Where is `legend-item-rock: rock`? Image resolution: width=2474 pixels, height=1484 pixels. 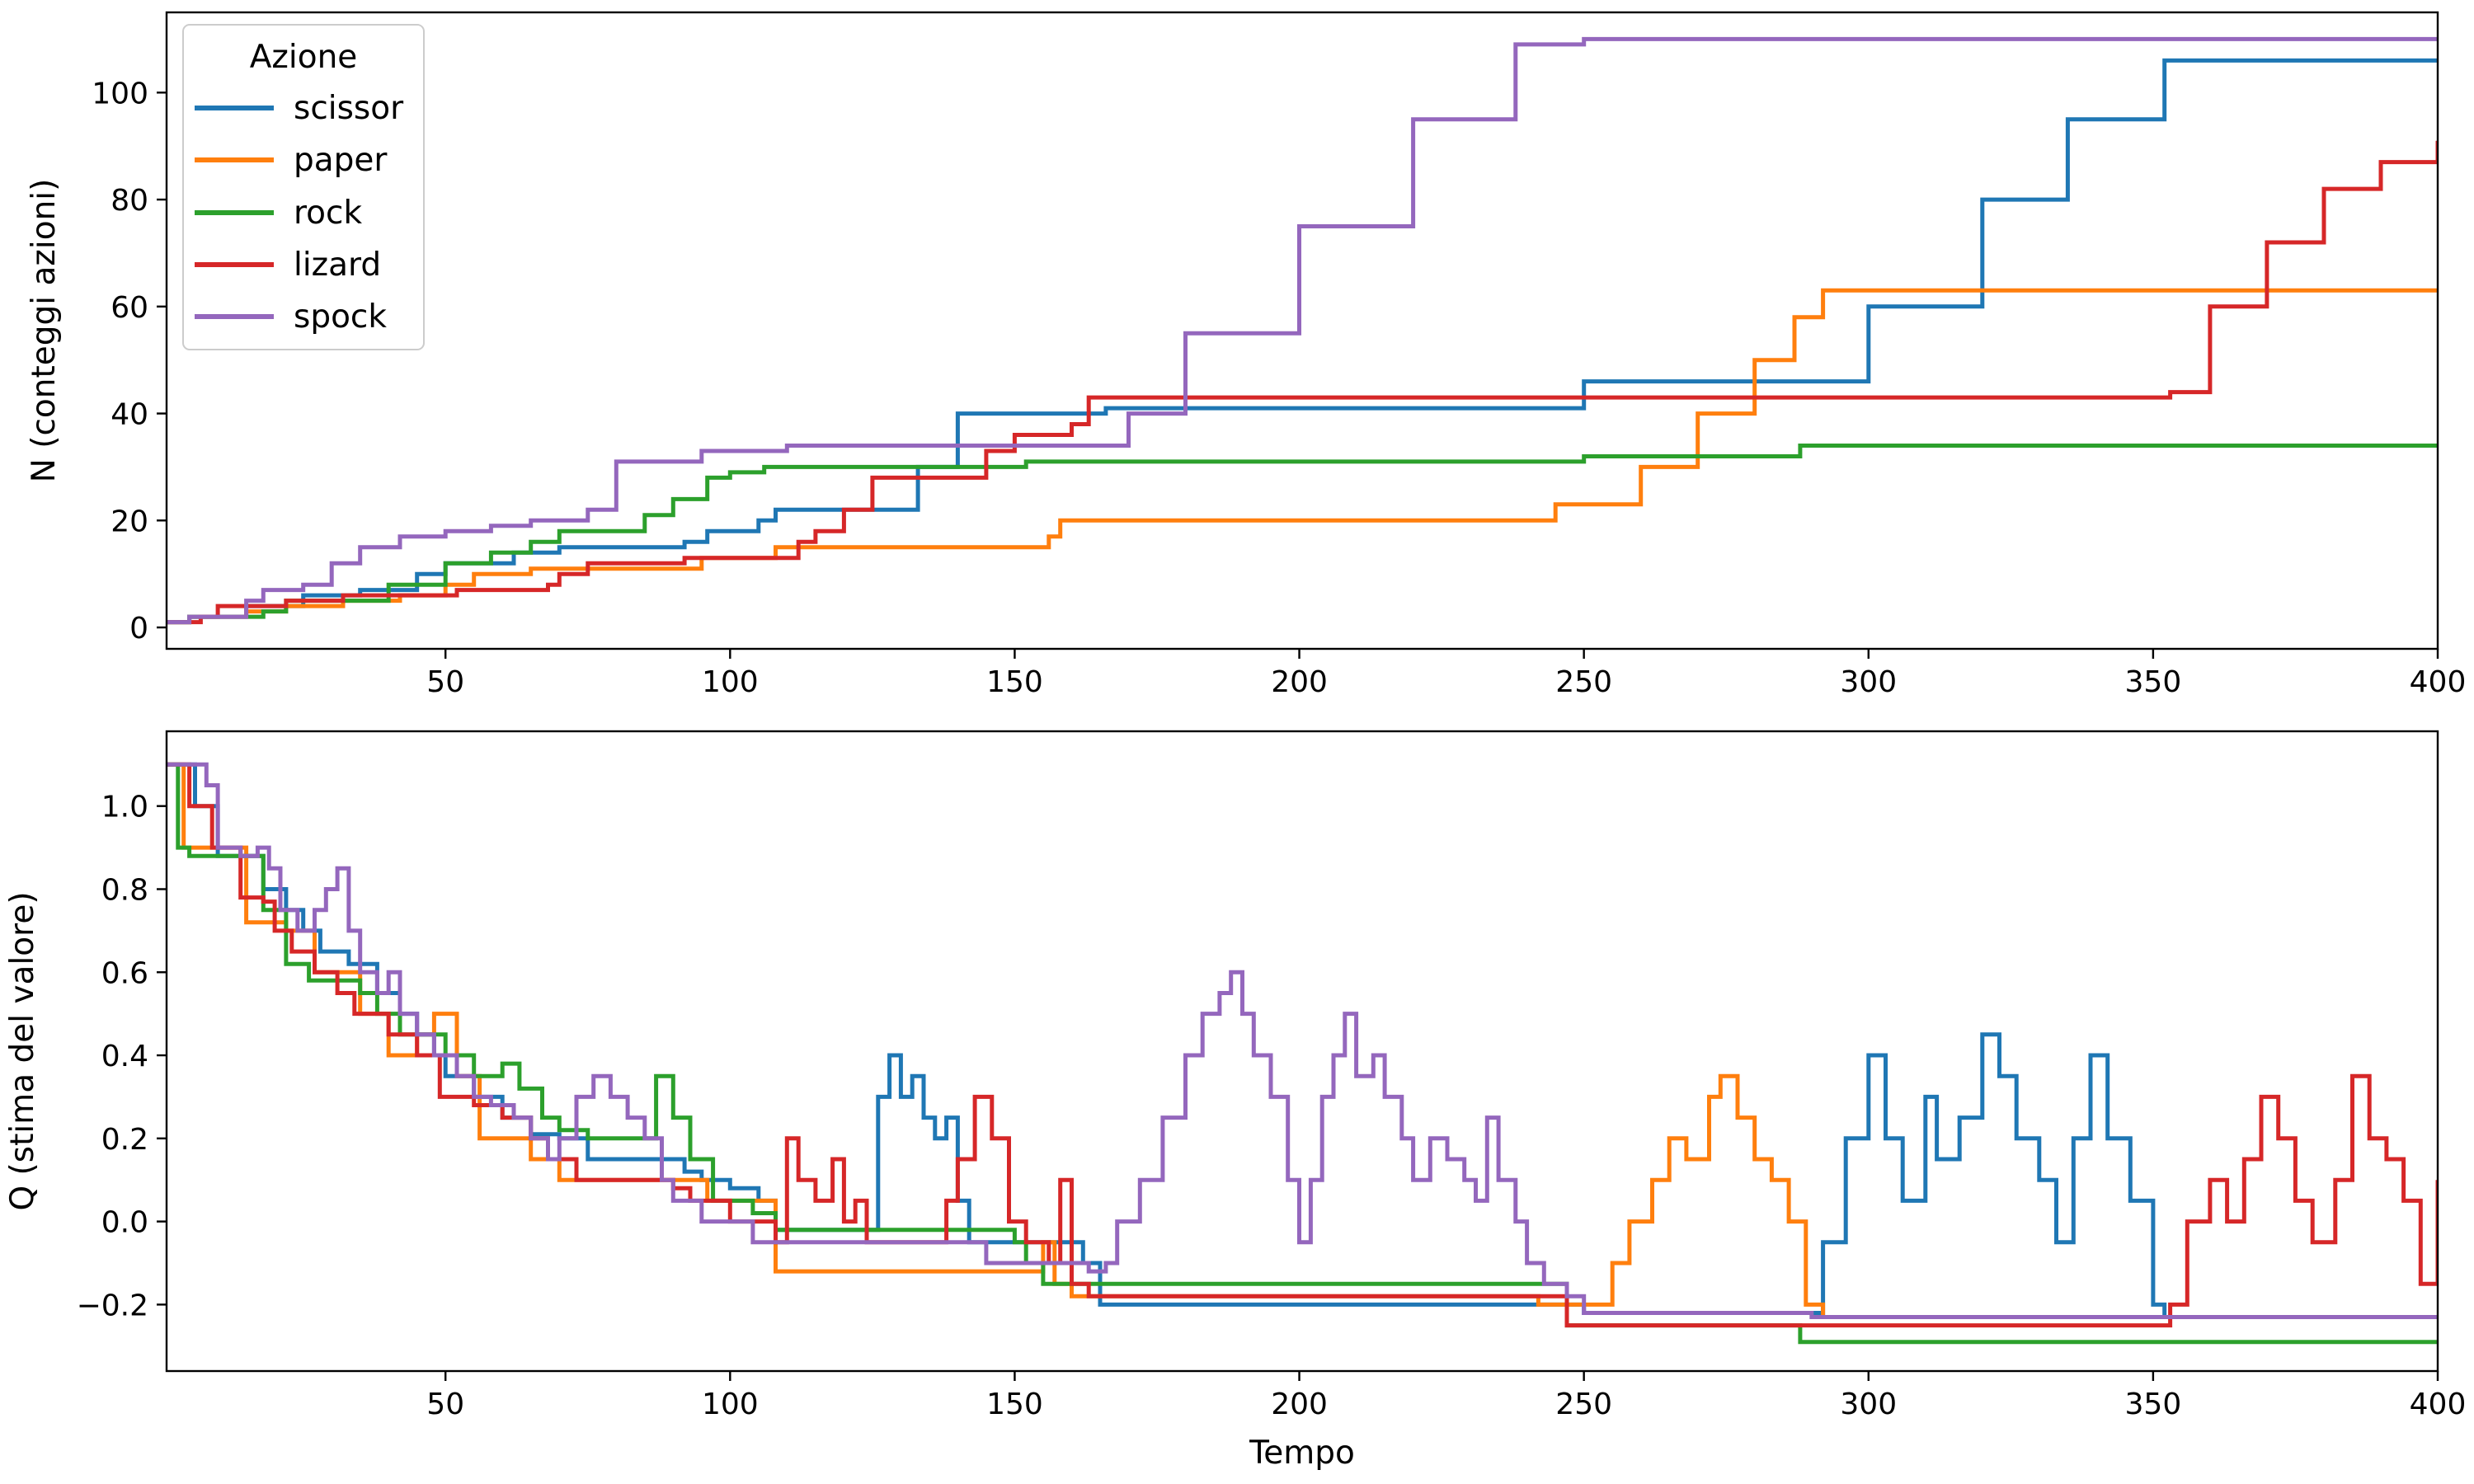
legend-item-rock: rock is located at coordinates (278, 213).